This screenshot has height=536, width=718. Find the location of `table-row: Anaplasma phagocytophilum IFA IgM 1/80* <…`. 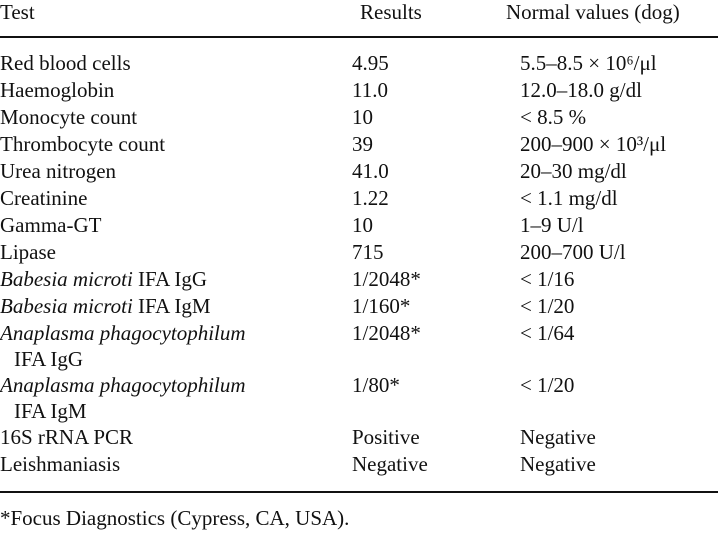

table-row: Anaplasma phagocytophilum IFA IgM 1/80* <… is located at coordinates (359, 398).